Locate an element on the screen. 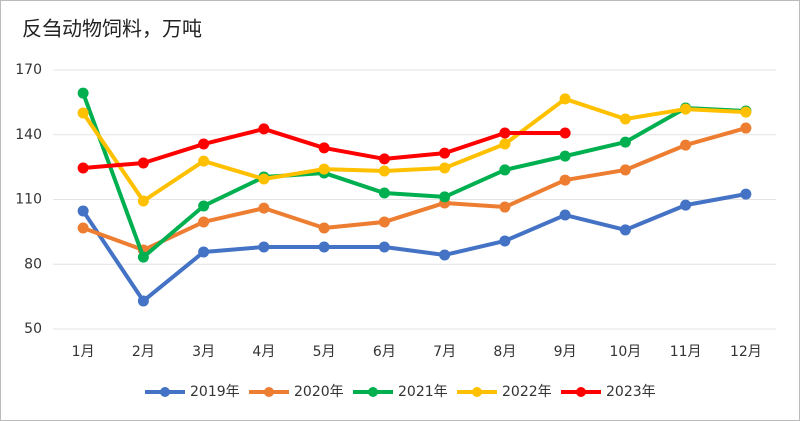 Image resolution: width=800 pixels, height=421 pixels. x-tick-label: 11月 is located at coordinates (686, 352).